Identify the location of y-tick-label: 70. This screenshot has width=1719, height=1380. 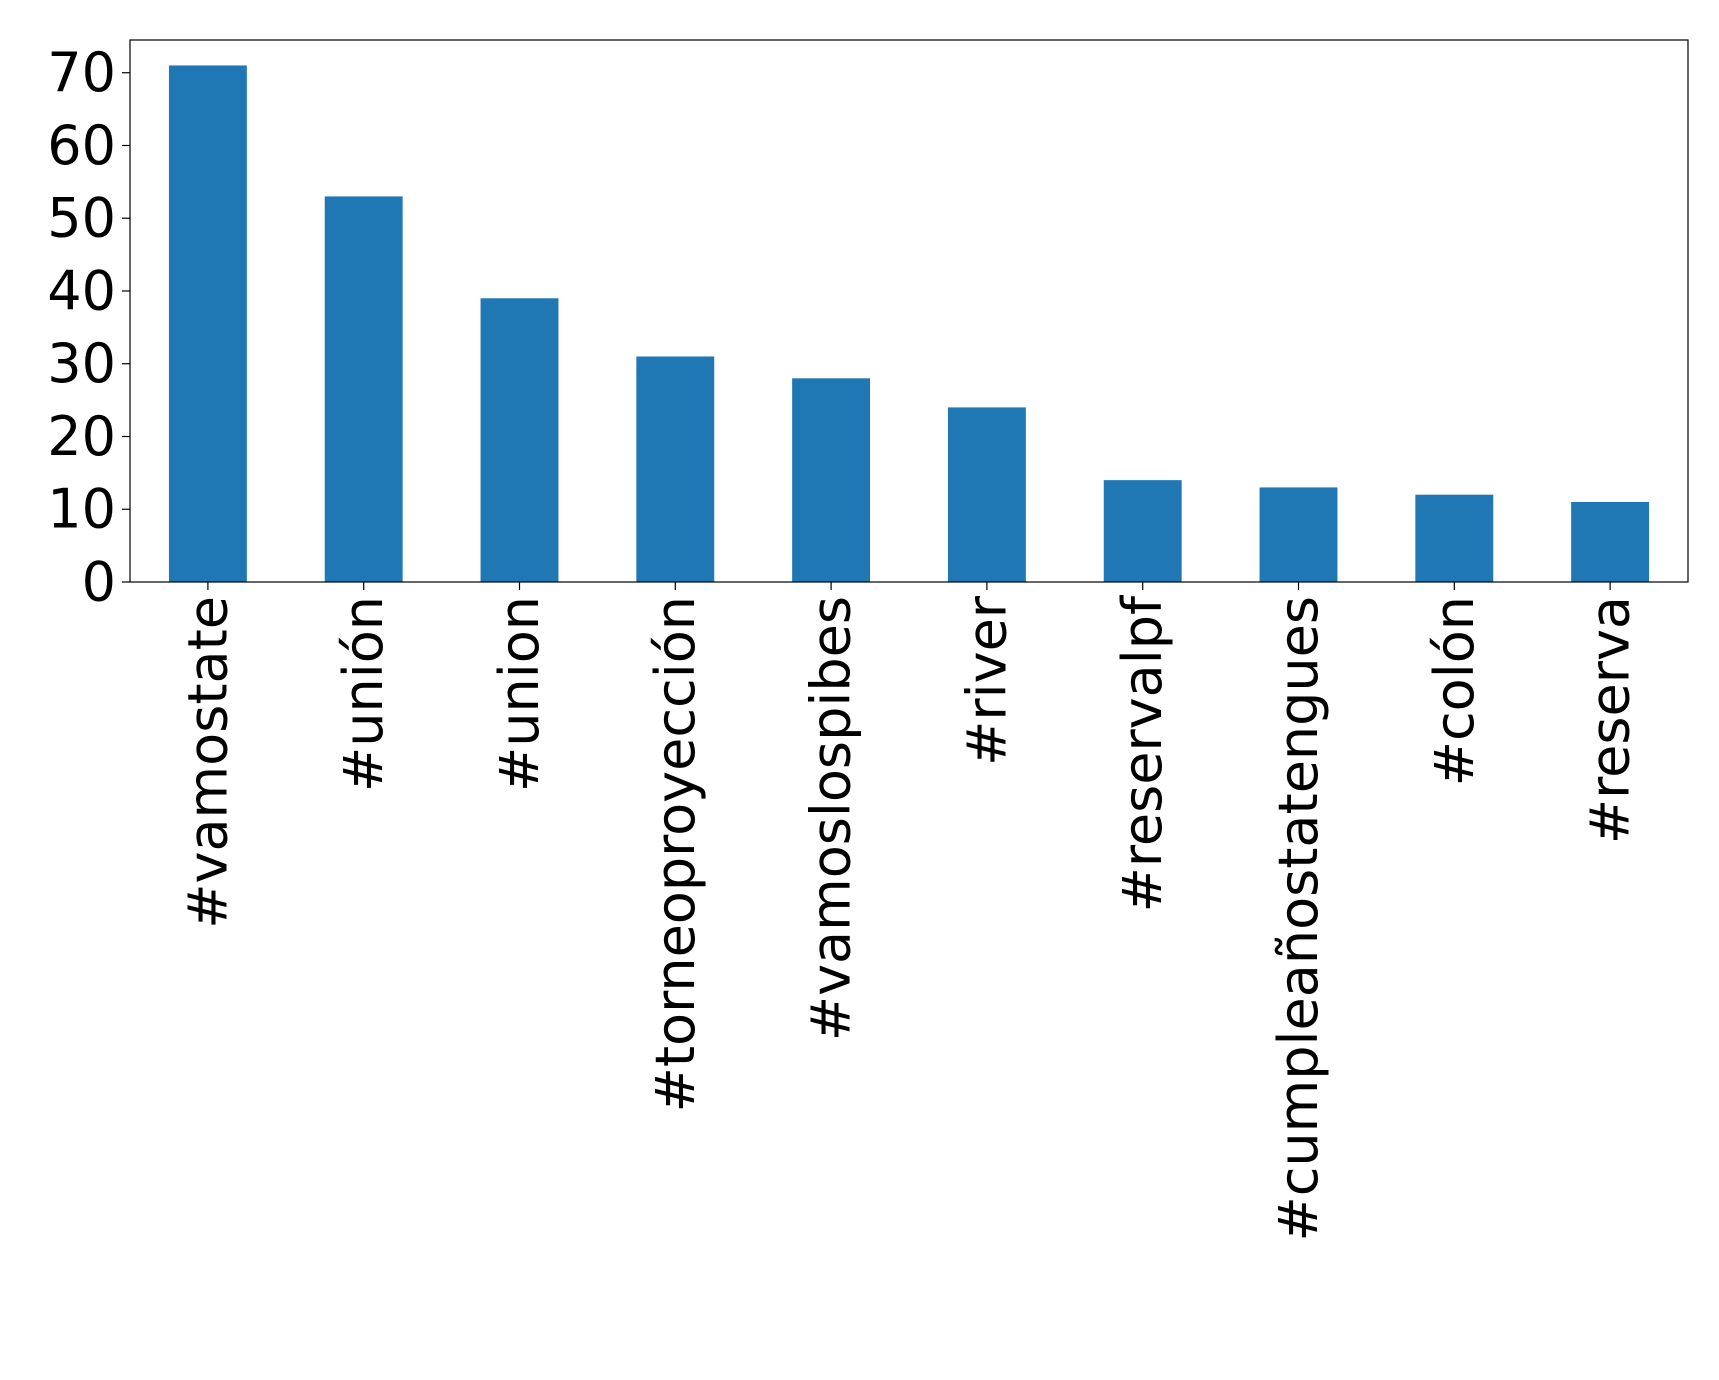
(81, 72).